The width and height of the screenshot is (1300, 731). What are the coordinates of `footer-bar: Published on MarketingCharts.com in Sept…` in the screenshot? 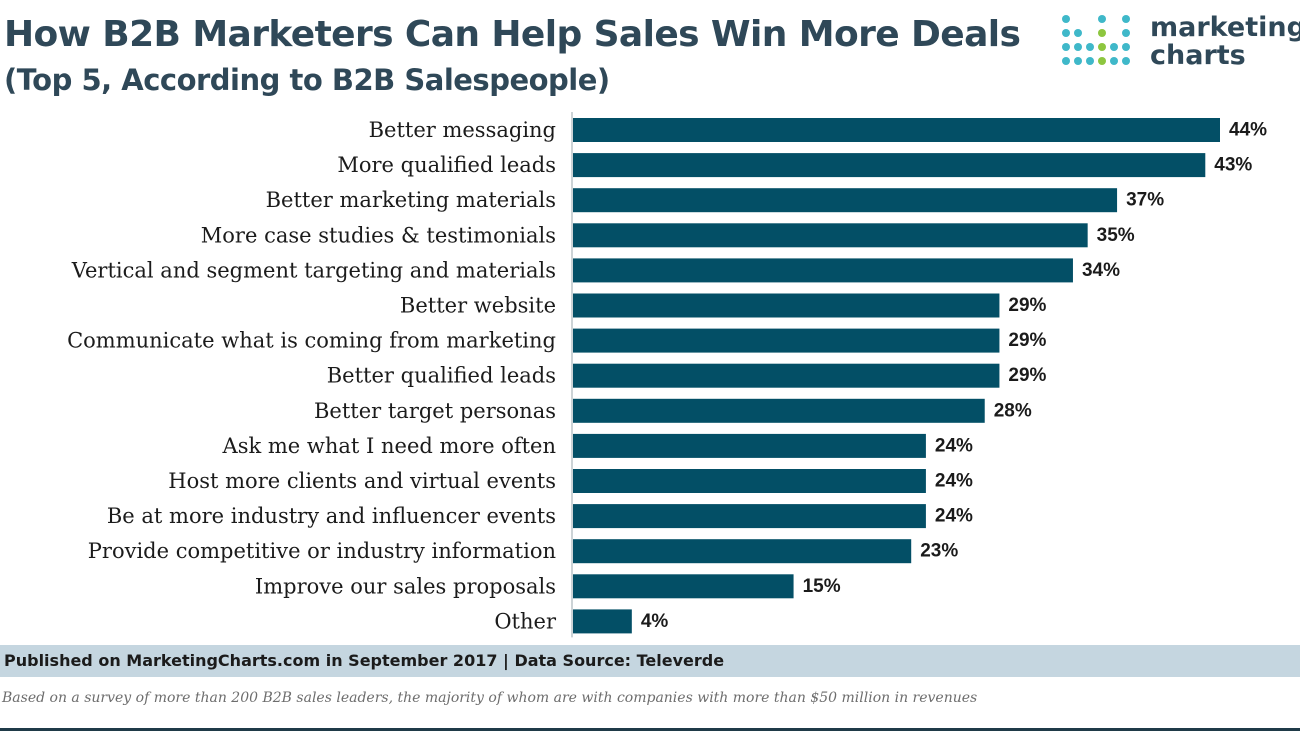 It's located at (650, 661).